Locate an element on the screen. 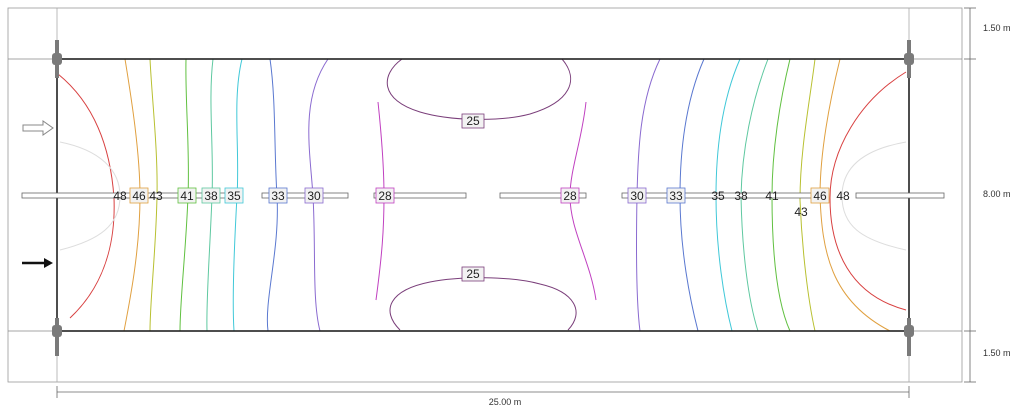  mast-bottom-right is located at coordinates (909, 337).